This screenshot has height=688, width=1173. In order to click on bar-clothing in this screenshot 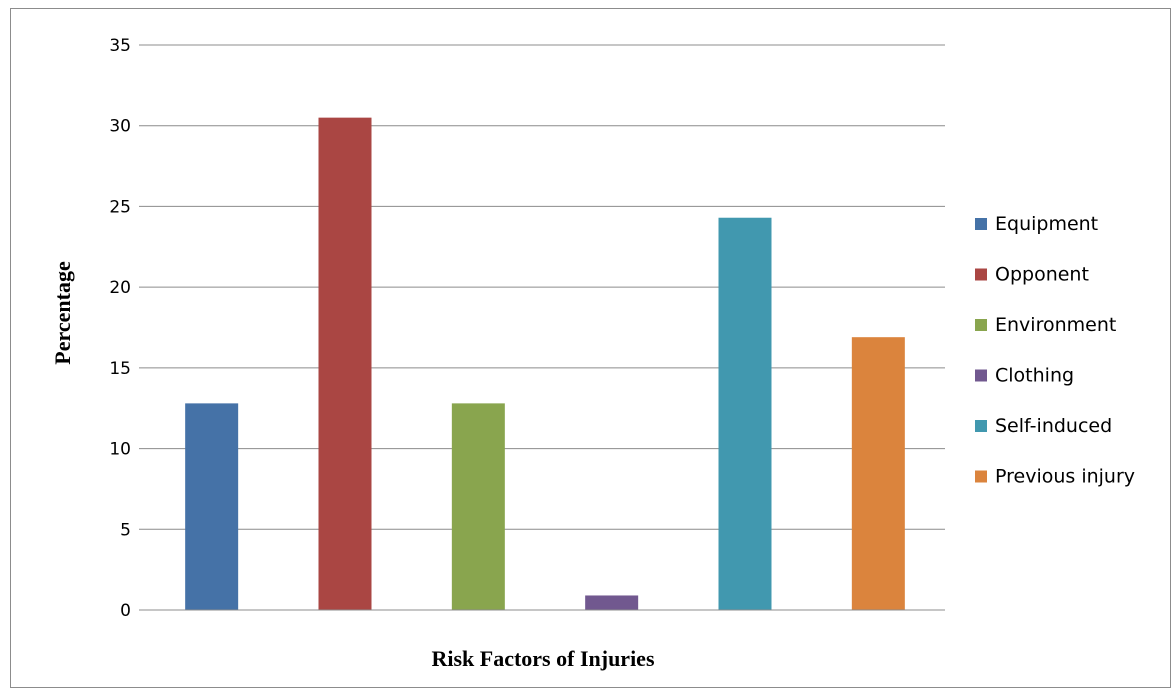, I will do `click(612, 602)`.